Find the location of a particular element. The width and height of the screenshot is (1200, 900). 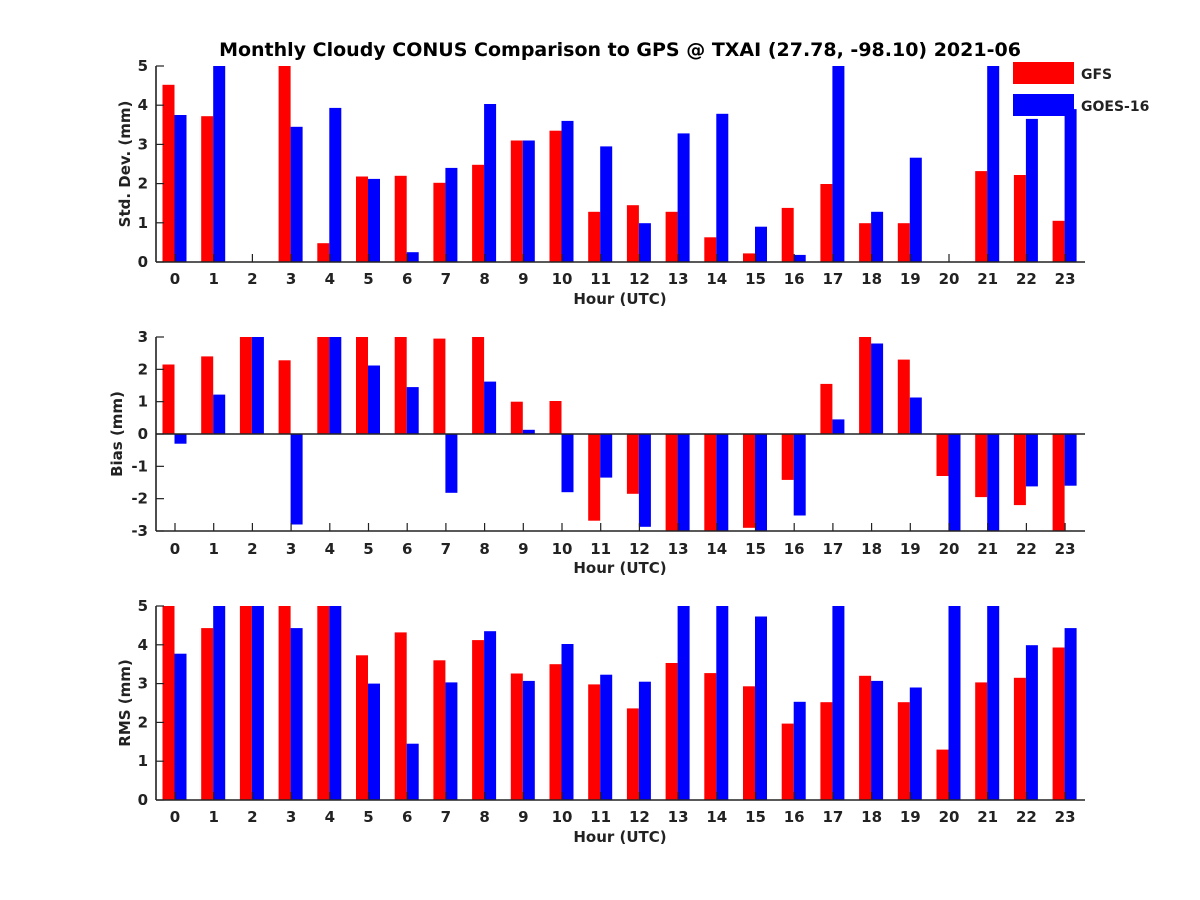

bias-bar-gfs-h17 is located at coordinates (826, 408).